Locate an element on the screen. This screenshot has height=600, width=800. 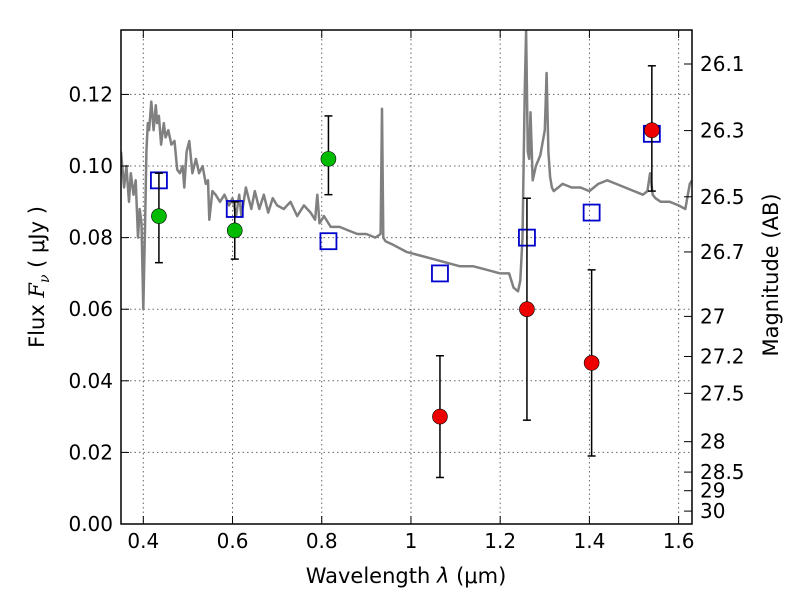
y2-tick-label: 29 is located at coordinates (712, 491).